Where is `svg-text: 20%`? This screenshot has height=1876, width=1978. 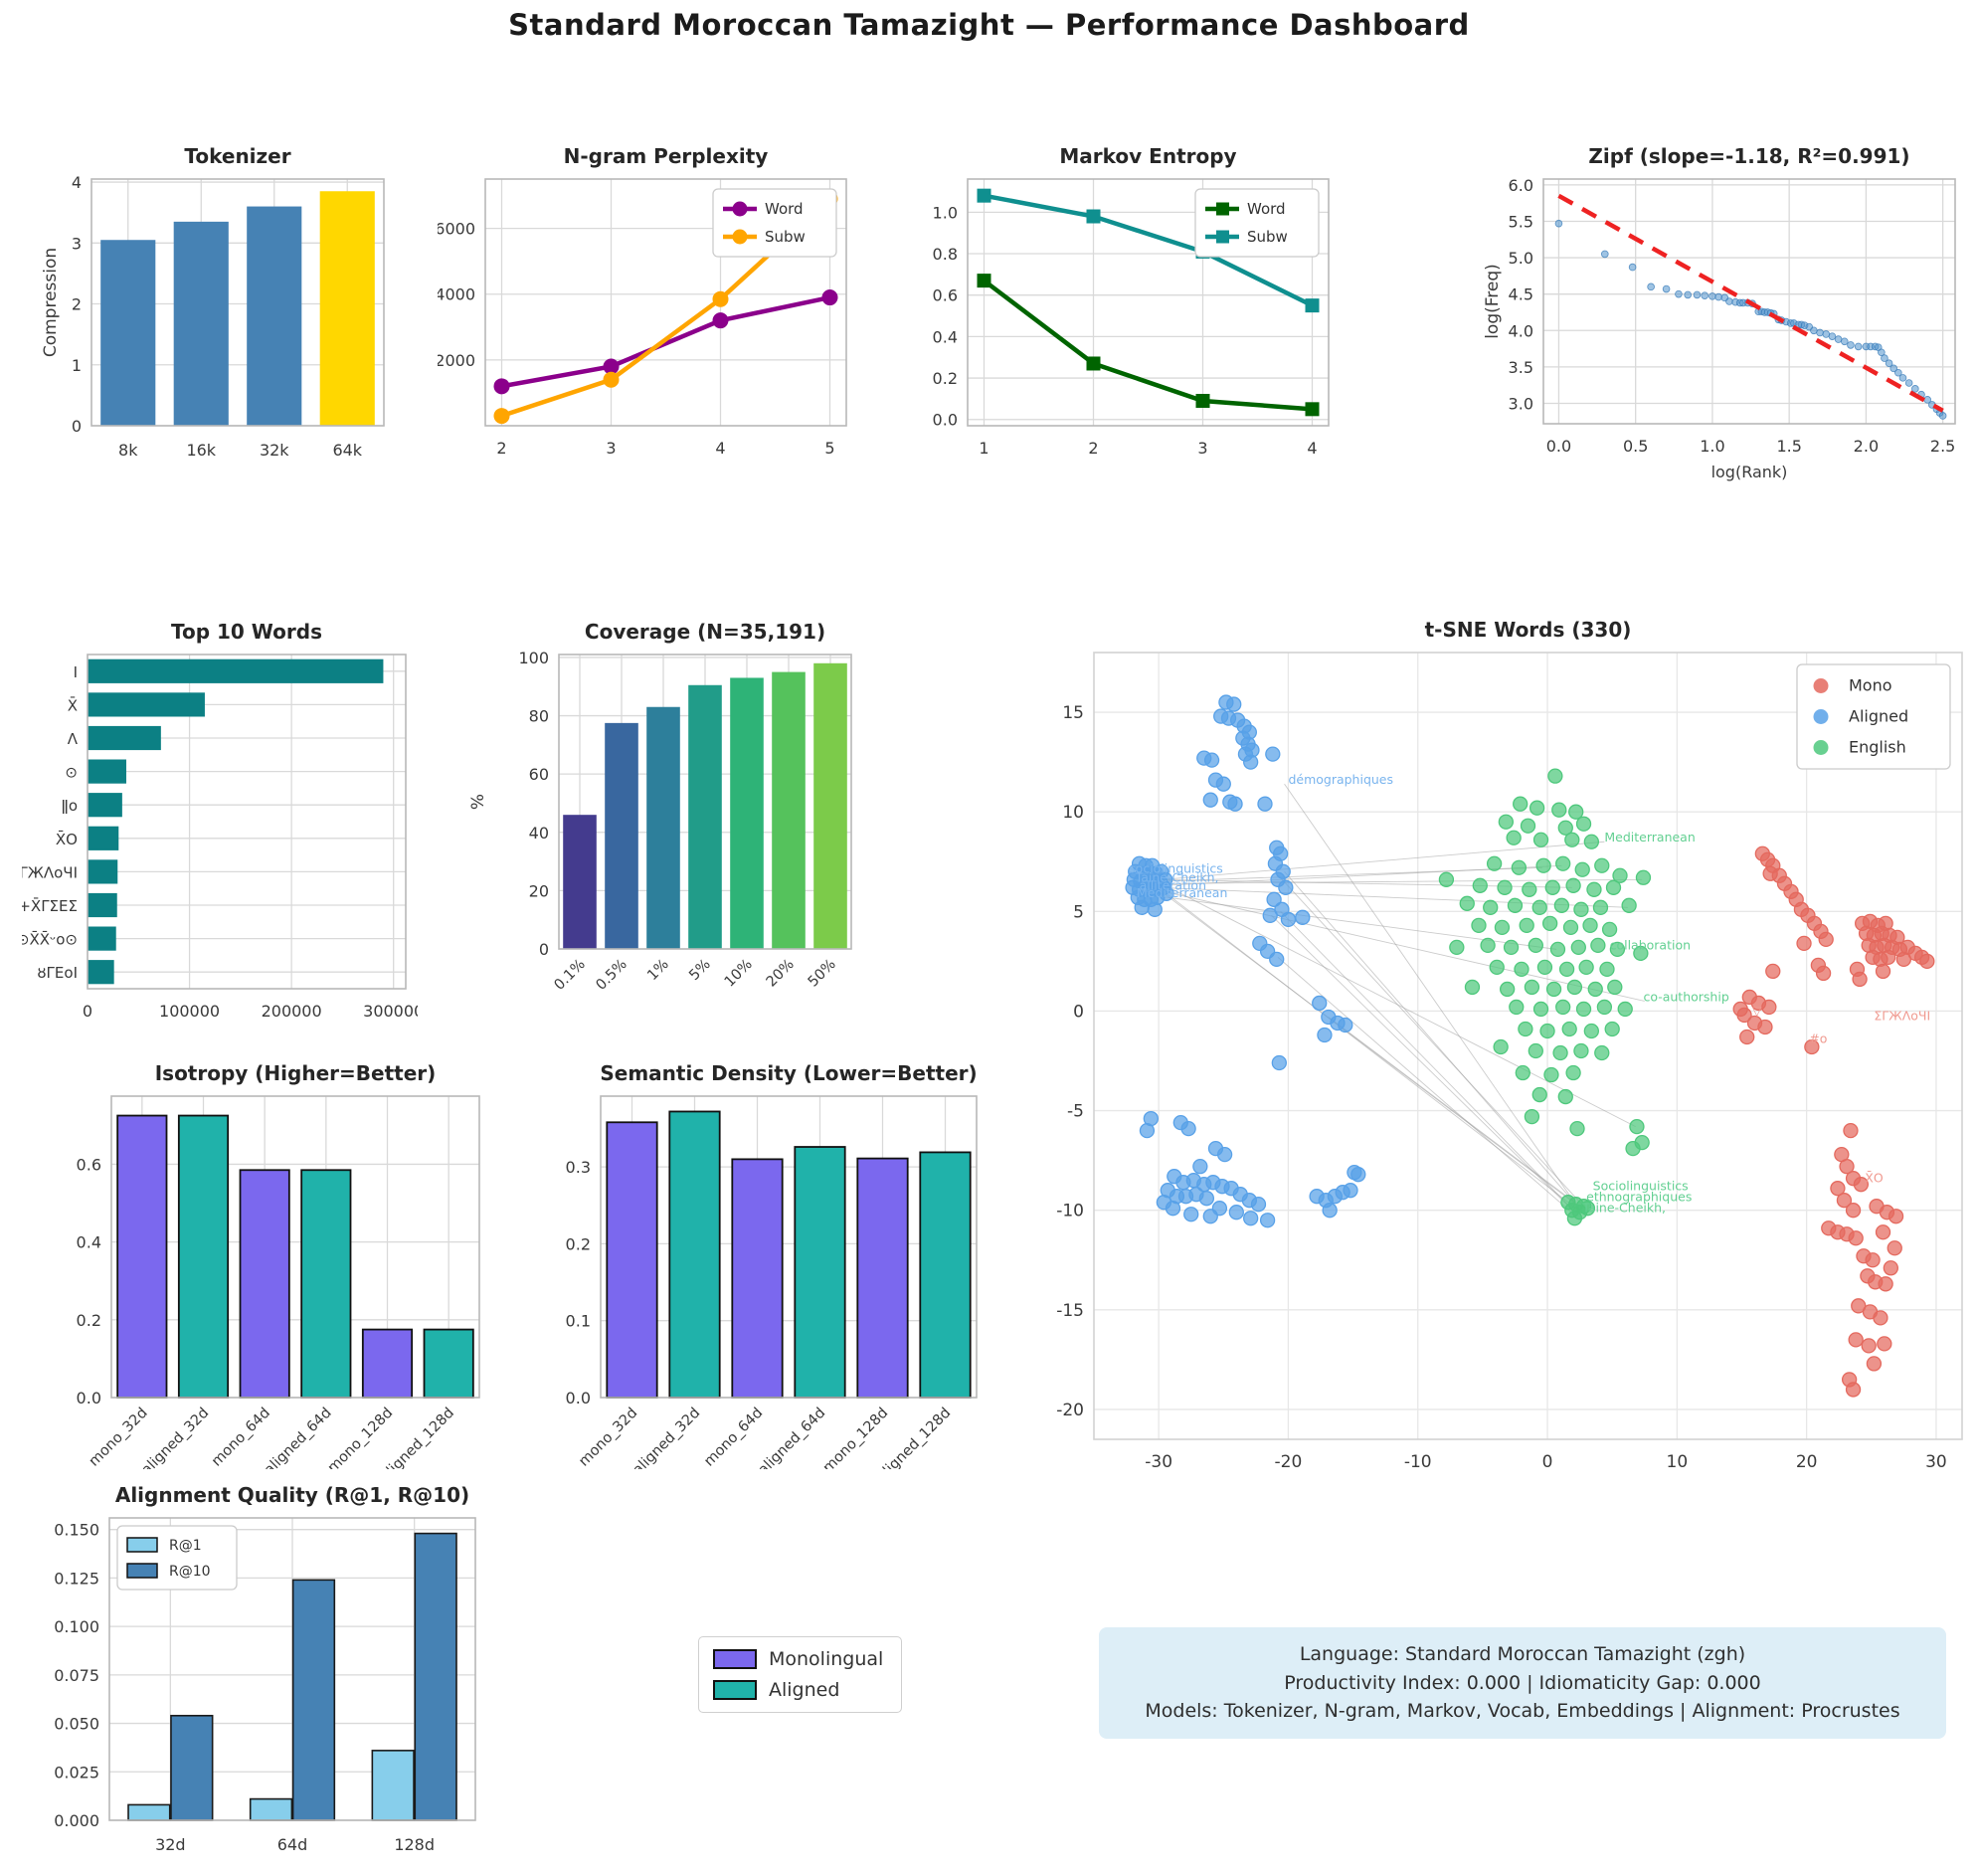 svg-text: 20% is located at coordinates (781, 974).